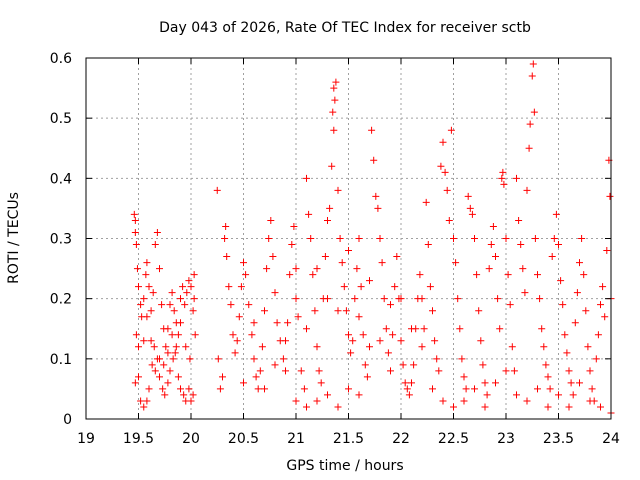 This screenshot has height=480, width=640. What do you see at coordinates (296, 439) in the screenshot?
I see `x-tick-label: 21` at bounding box center [296, 439].